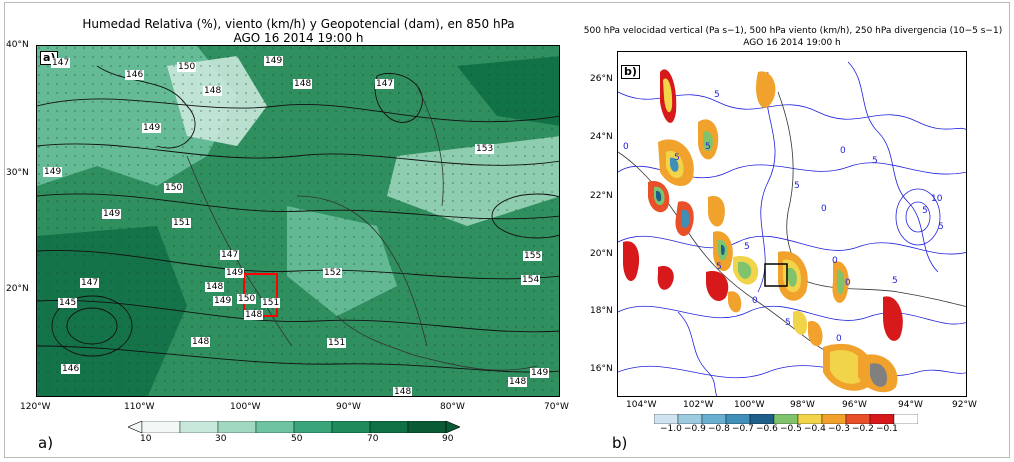 The width and height of the screenshot is (1014, 462). What do you see at coordinates (17, 45) in the screenshot?
I see `panel-a-lat-tick: 40°N` at bounding box center [17, 45].